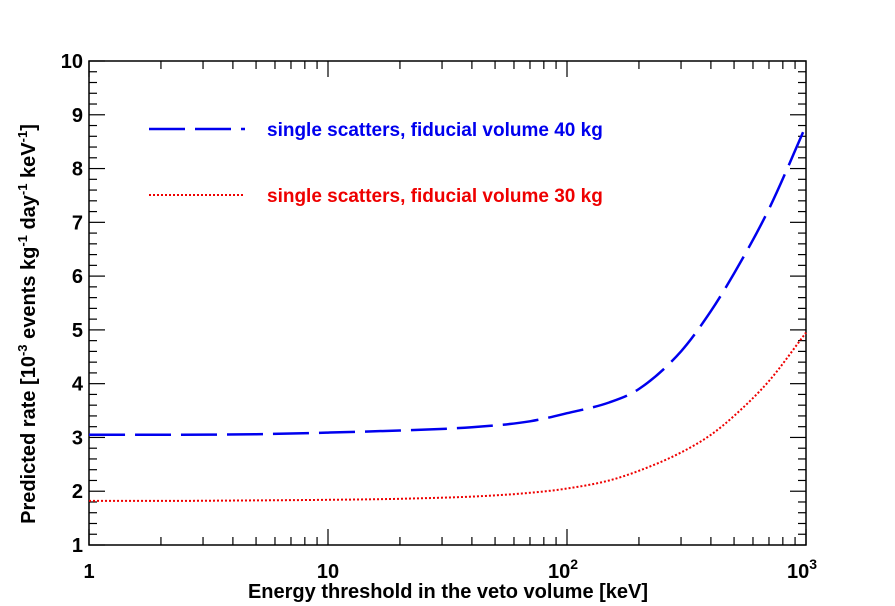  I want to click on y-tick-label: 7, so click(77, 223).